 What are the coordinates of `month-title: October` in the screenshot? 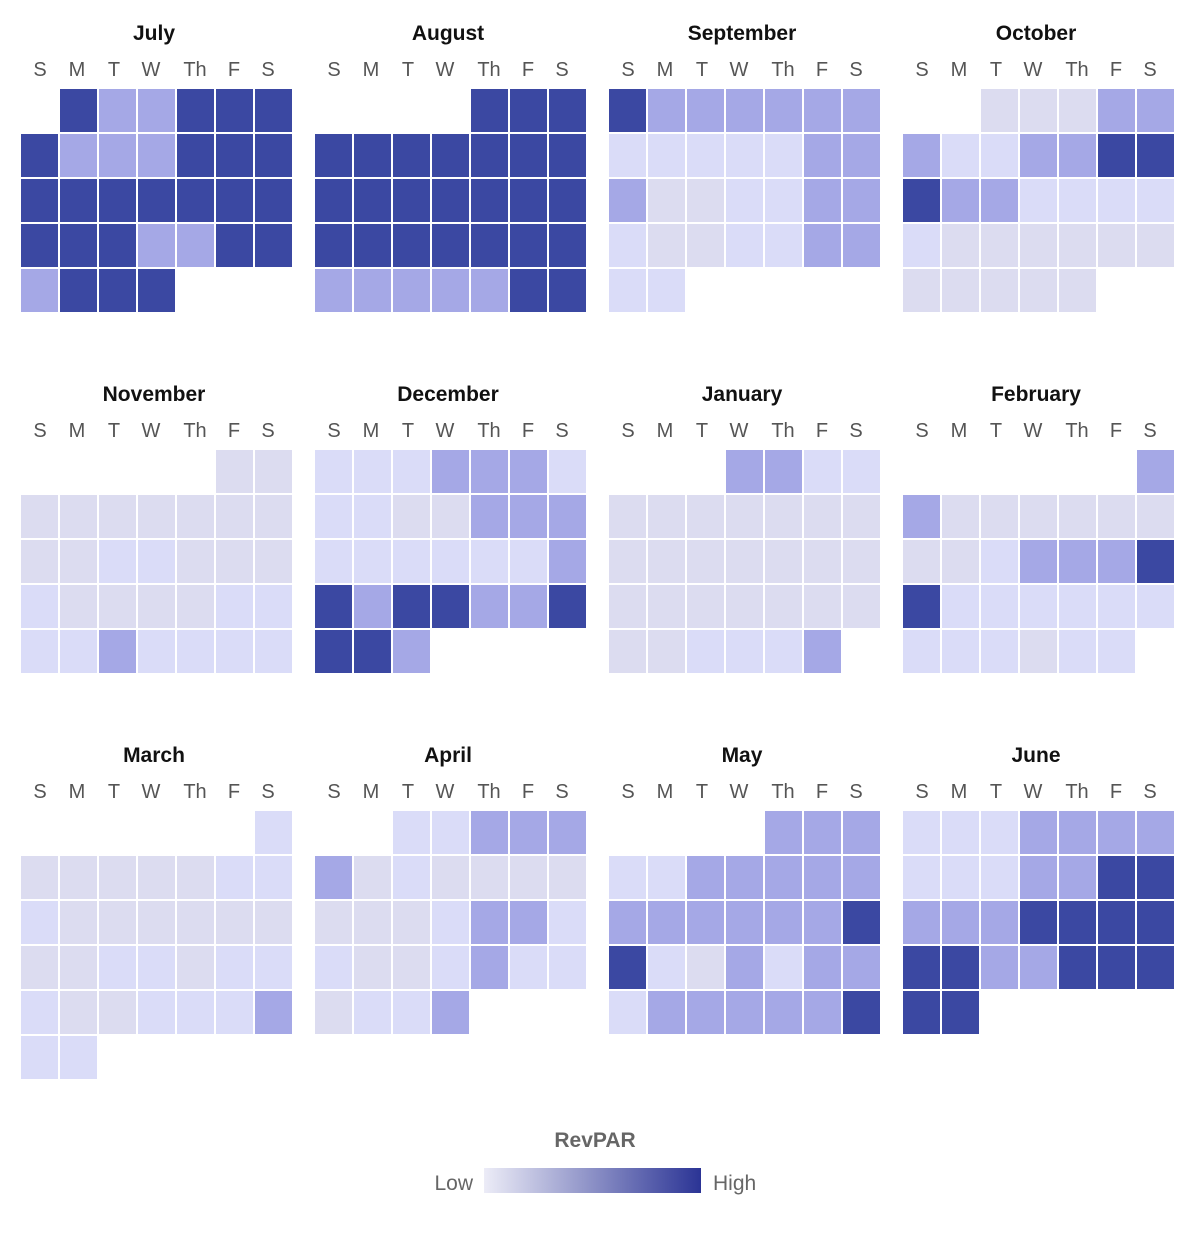 It's located at (1036, 33).